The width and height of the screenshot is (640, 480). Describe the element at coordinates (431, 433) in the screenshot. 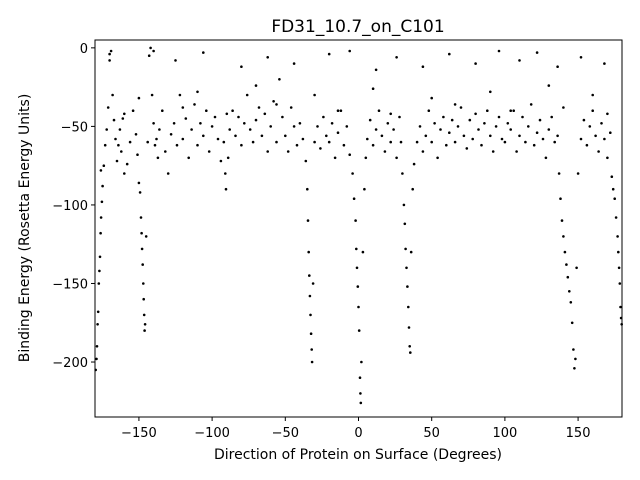

I see `x-tick-label: 50` at that location.